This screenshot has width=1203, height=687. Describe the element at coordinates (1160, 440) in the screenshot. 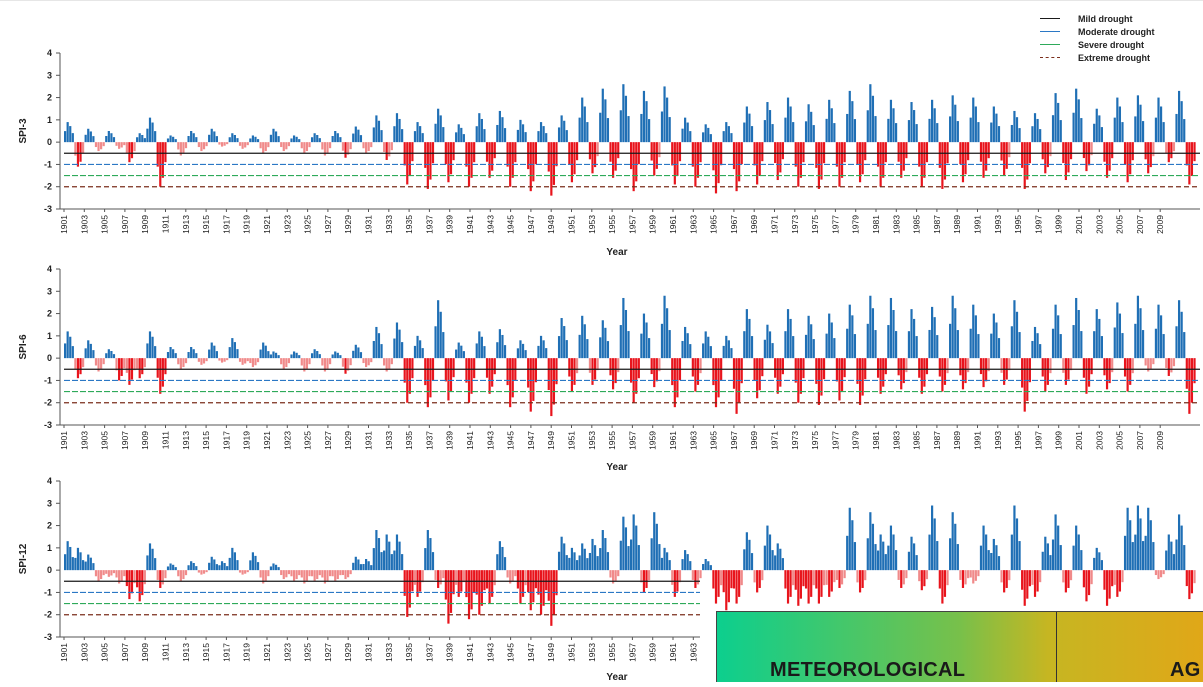

I see `x-tick-label: 2009` at that location.